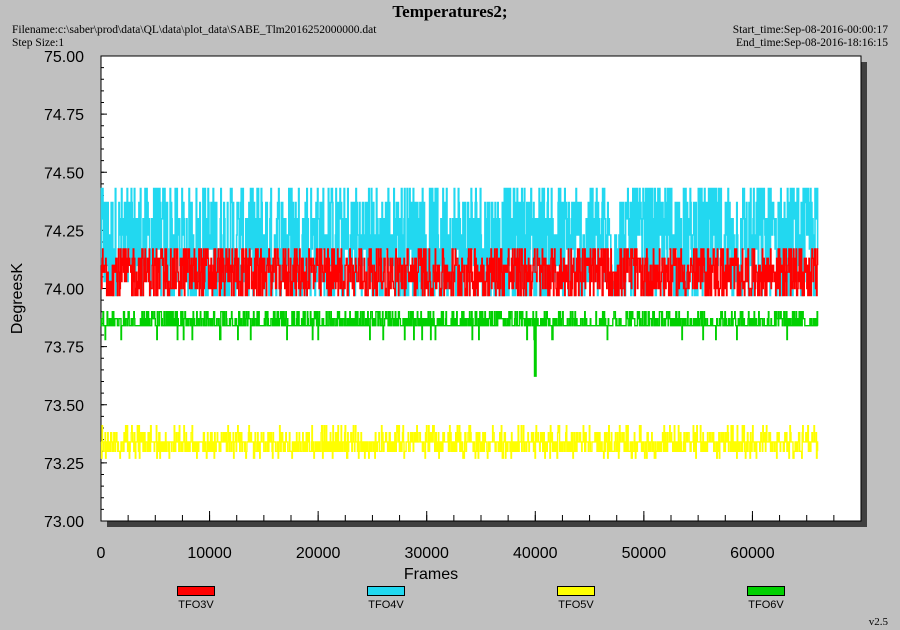 The image size is (900, 630). I want to click on end-time-text: End_time:Sep-08-2016-18:16:15, so click(811, 43).